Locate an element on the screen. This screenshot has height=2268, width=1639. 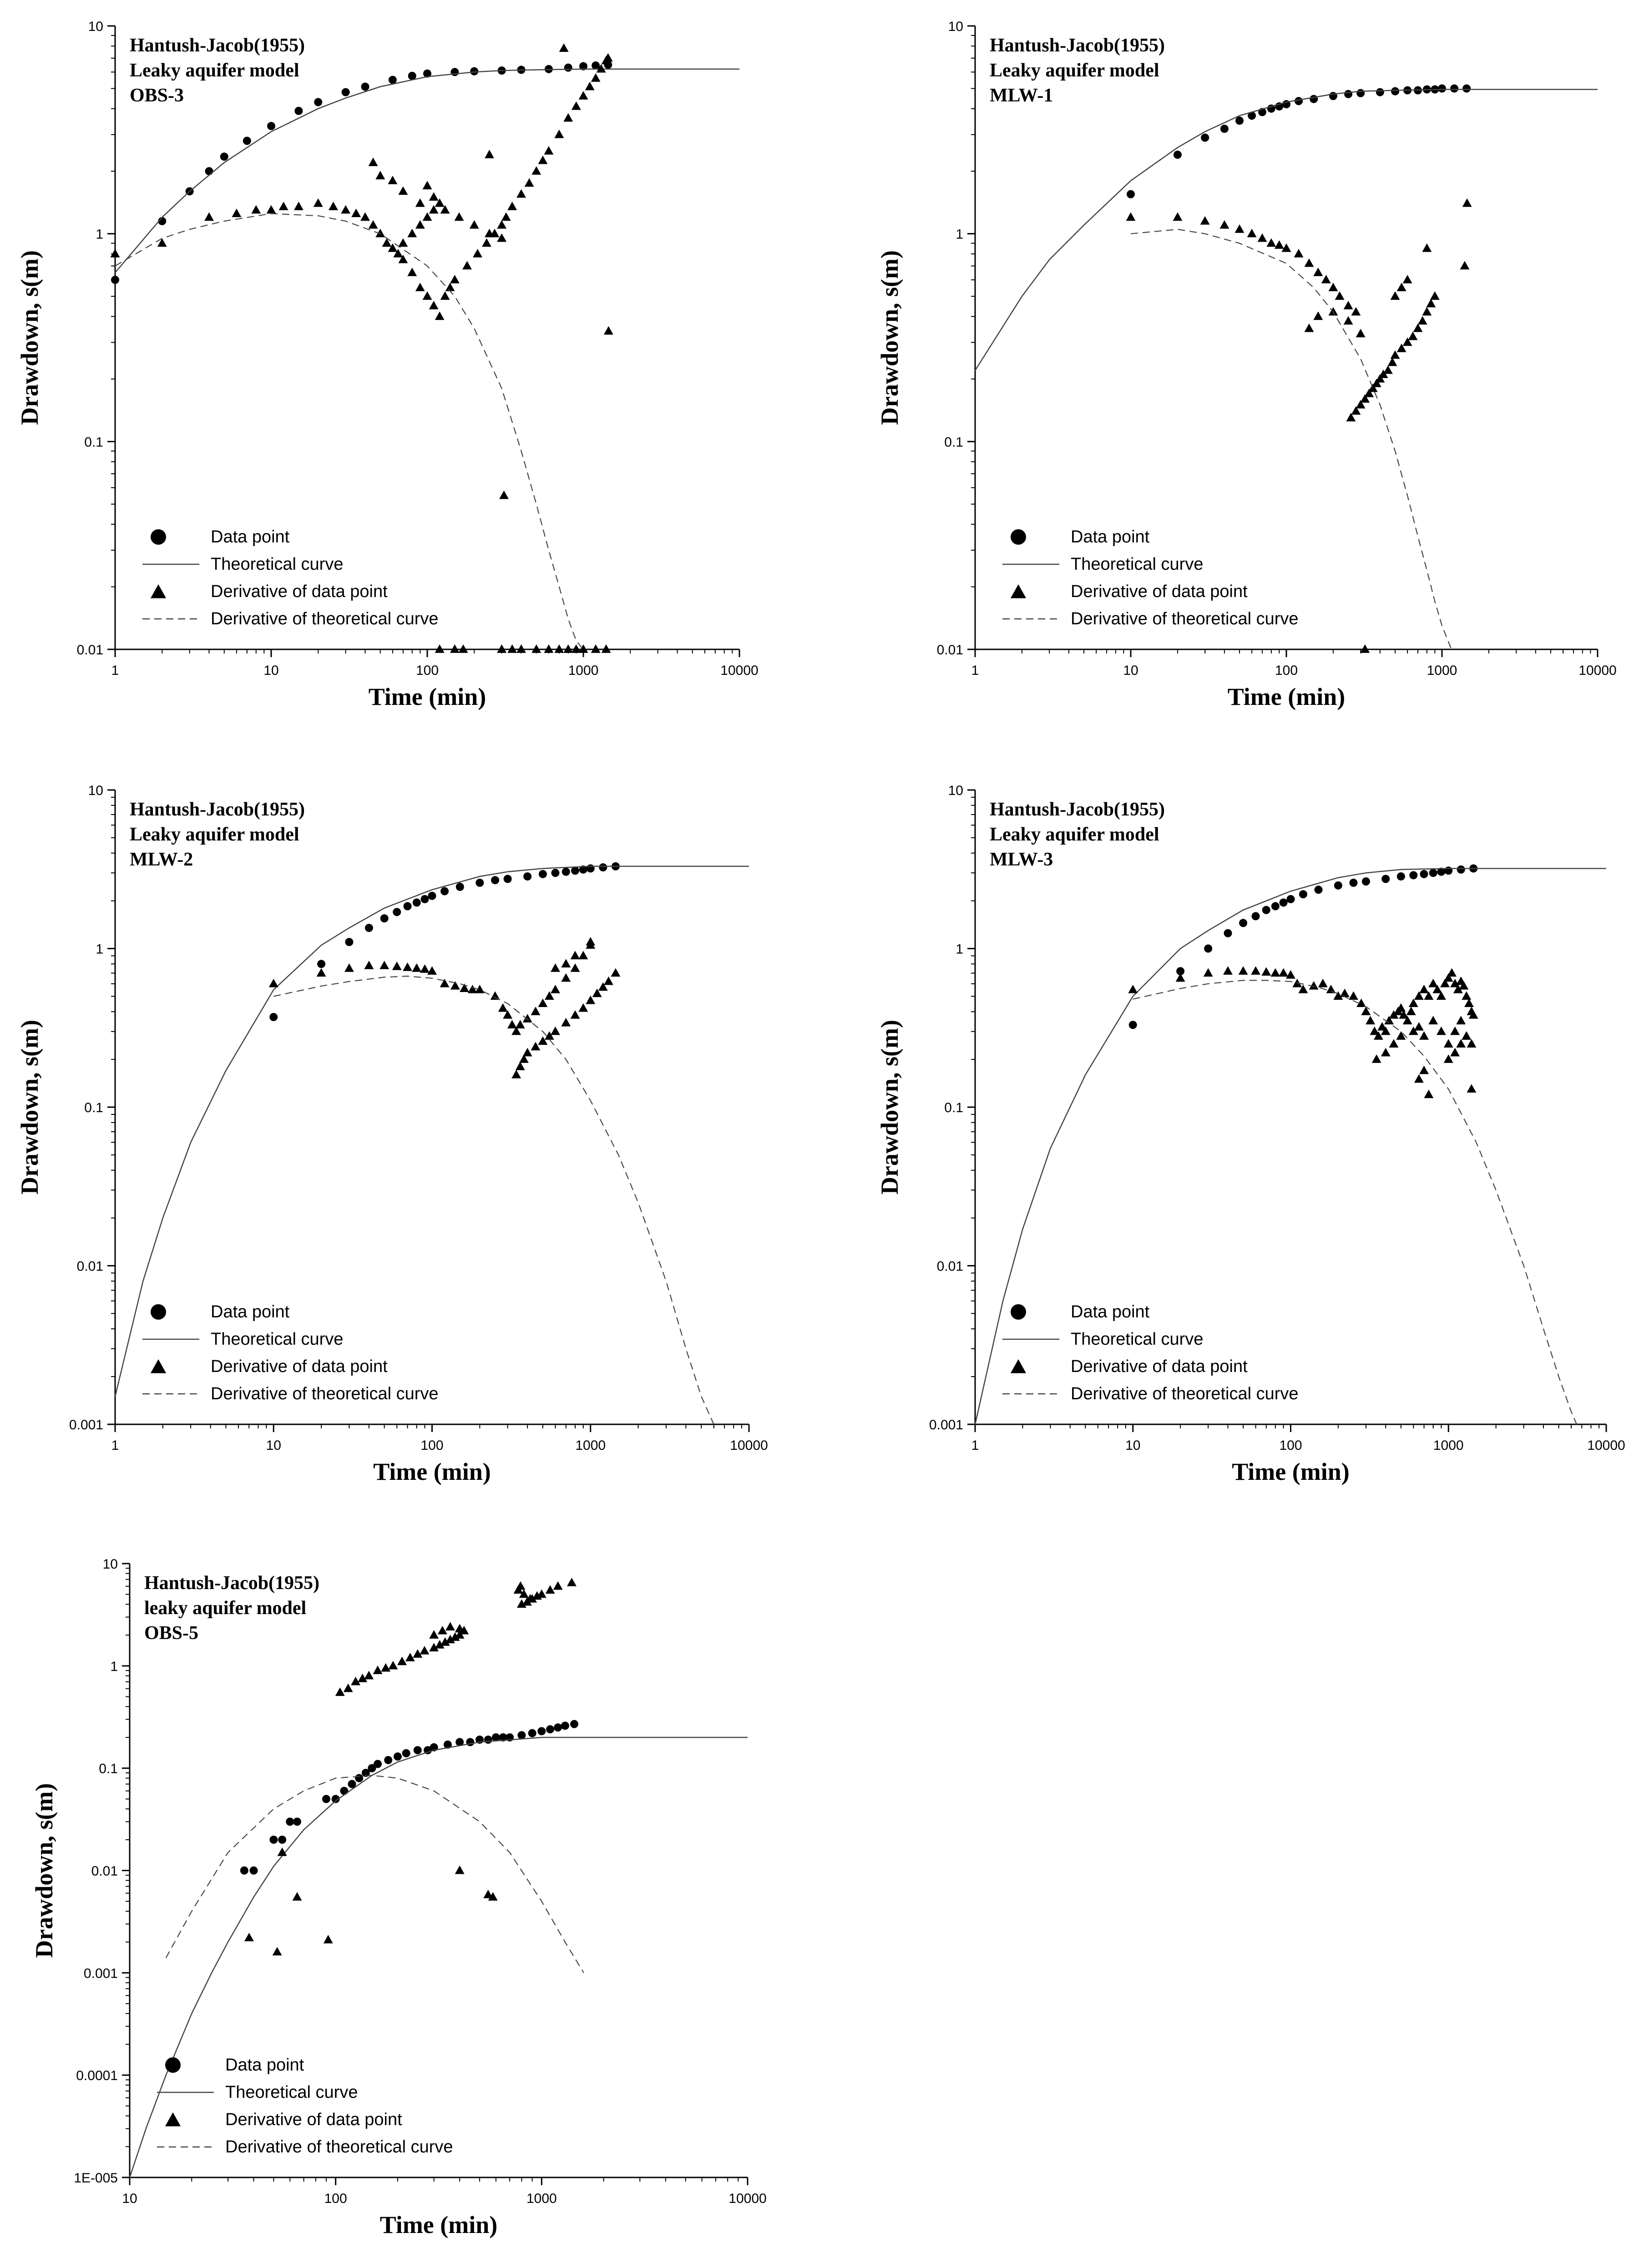
model-annotation-line: OBS-3 is located at coordinates (157, 95).